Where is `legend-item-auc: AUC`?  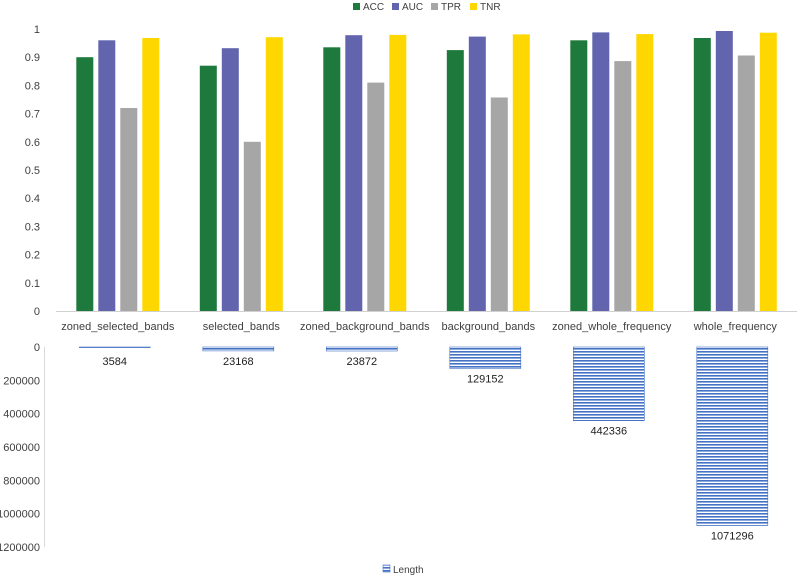
legend-item-auc: AUC is located at coordinates (407, 7).